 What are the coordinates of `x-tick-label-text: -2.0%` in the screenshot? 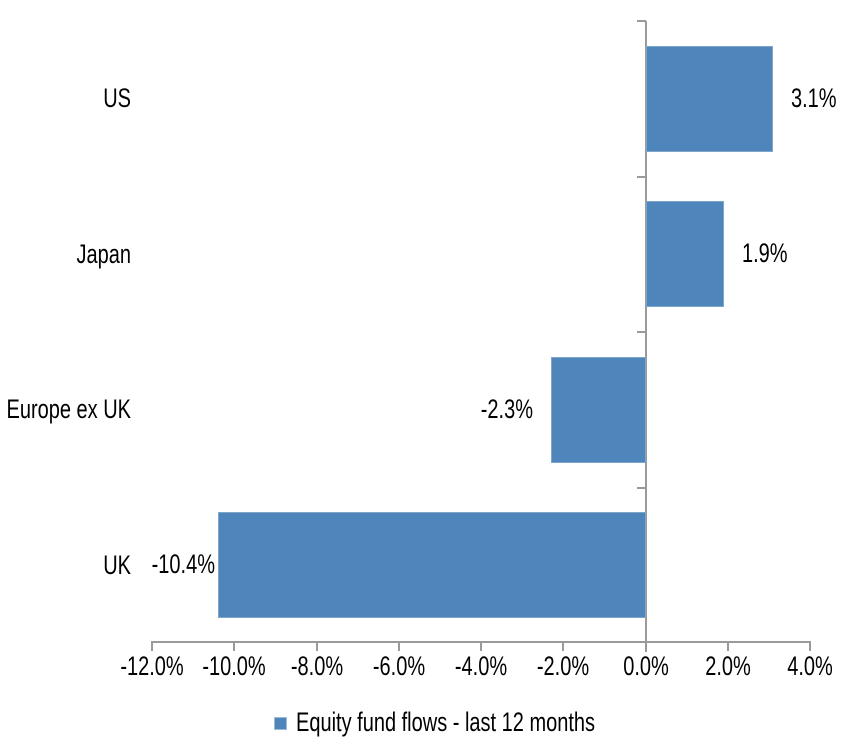 It's located at (563, 667).